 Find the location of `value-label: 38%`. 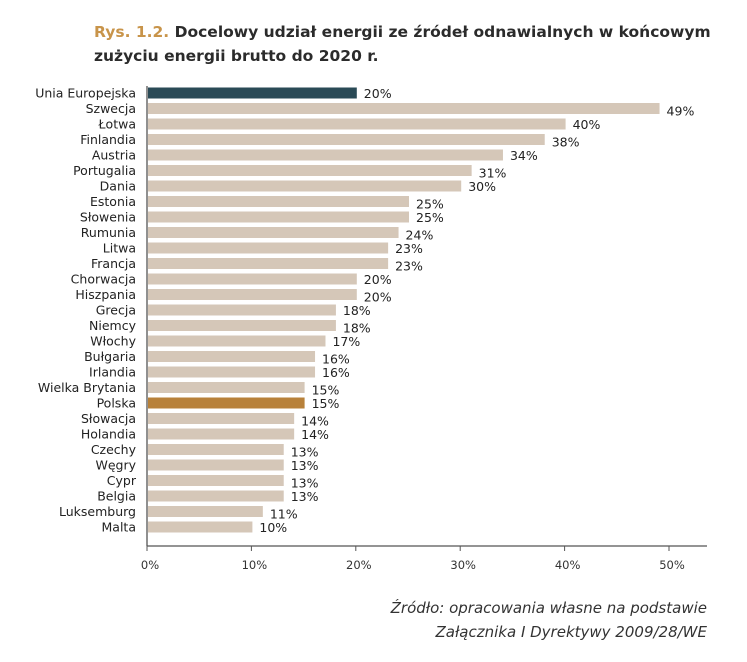

value-label: 38% is located at coordinates (566, 142).